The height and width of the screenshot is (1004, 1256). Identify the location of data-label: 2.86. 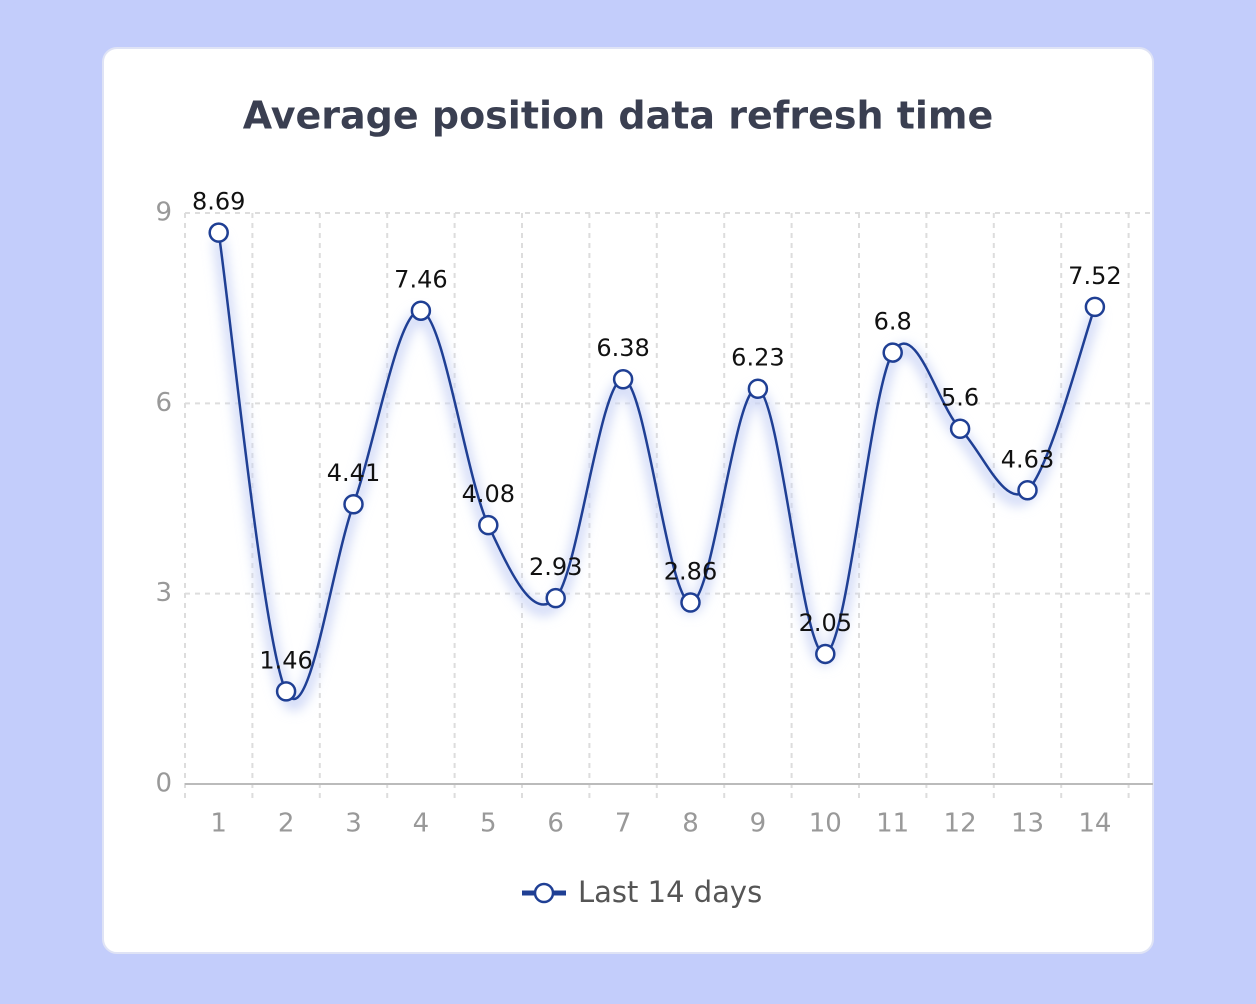
(690, 572).